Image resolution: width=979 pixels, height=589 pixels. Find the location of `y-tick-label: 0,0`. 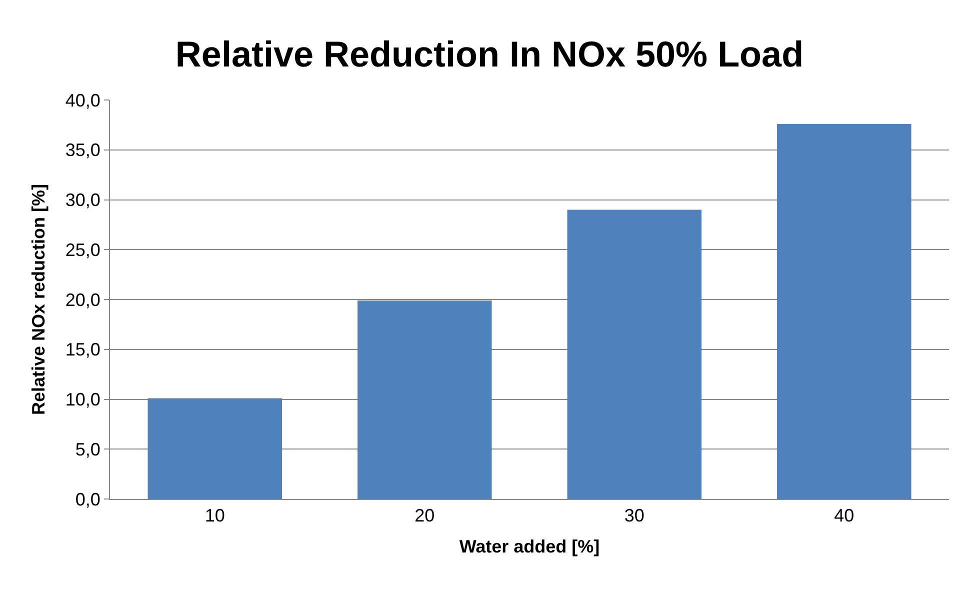

y-tick-label: 0,0 is located at coordinates (87, 499).